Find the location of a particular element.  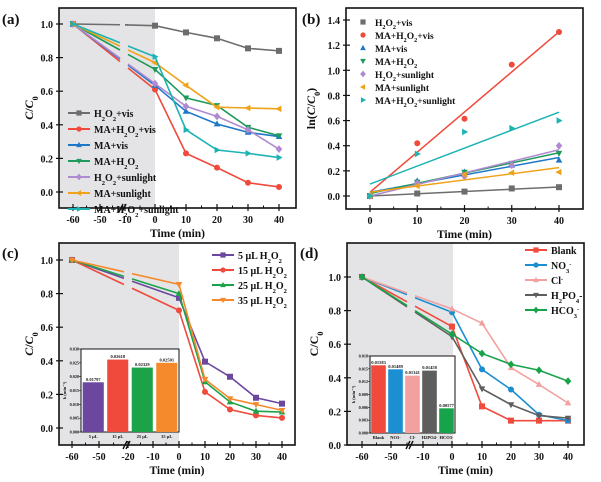

series-hco3- is located at coordinates (465, 329).